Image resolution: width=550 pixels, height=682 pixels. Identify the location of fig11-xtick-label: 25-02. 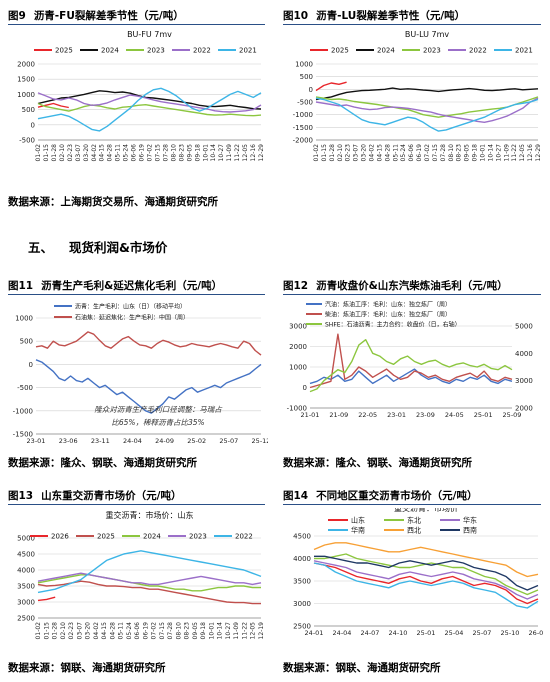
(196, 441).